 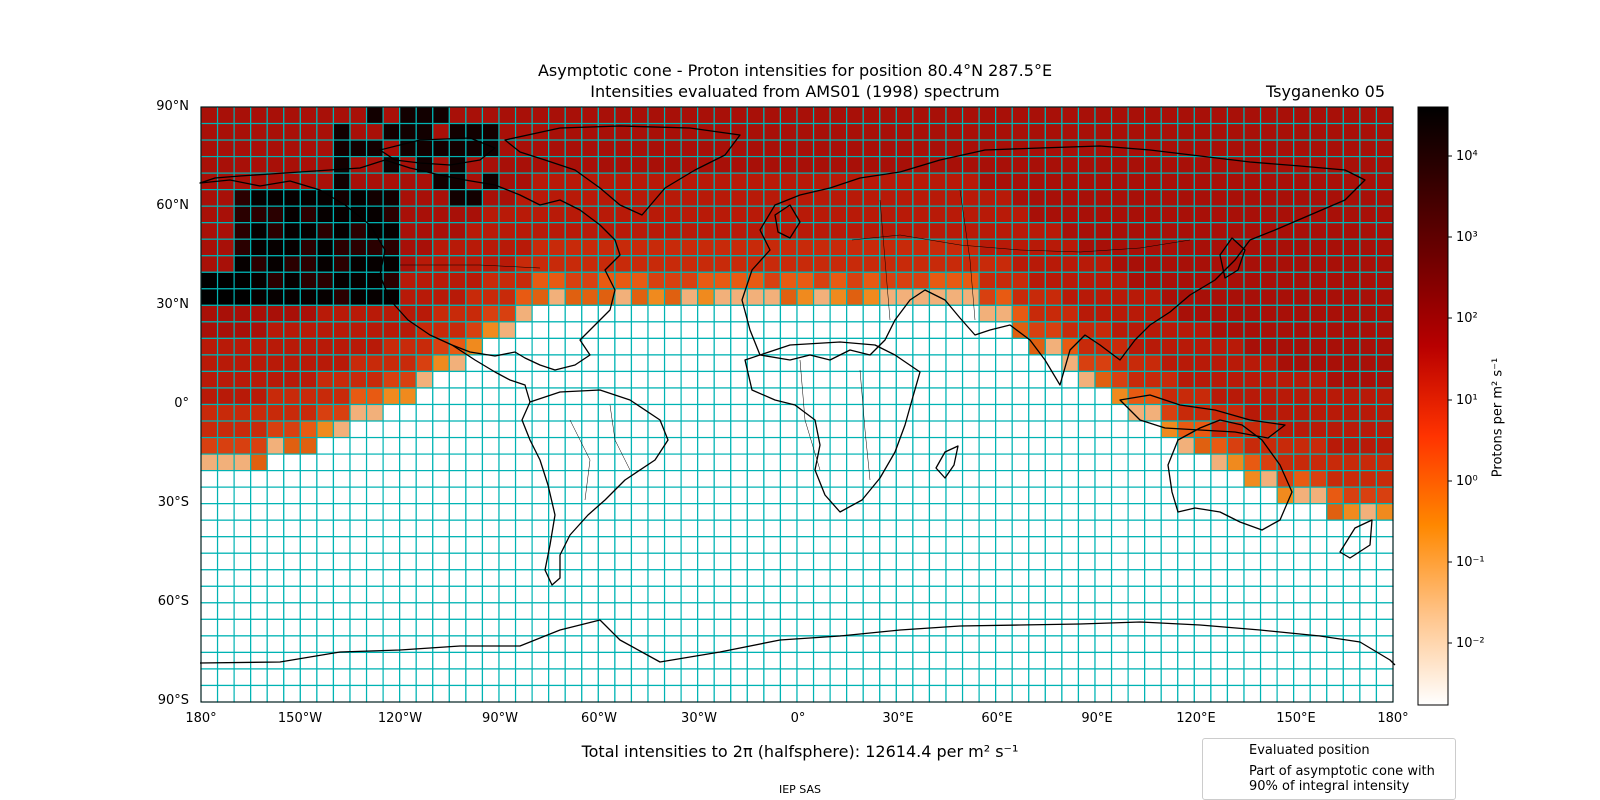 What do you see at coordinates (699, 718) in the screenshot?
I see `lon-tick-label: 30°W` at bounding box center [699, 718].